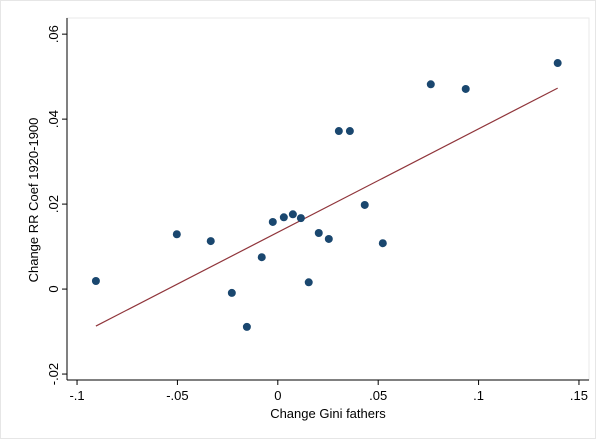  I want to click on x-tick-label: .1, so click(478, 395).